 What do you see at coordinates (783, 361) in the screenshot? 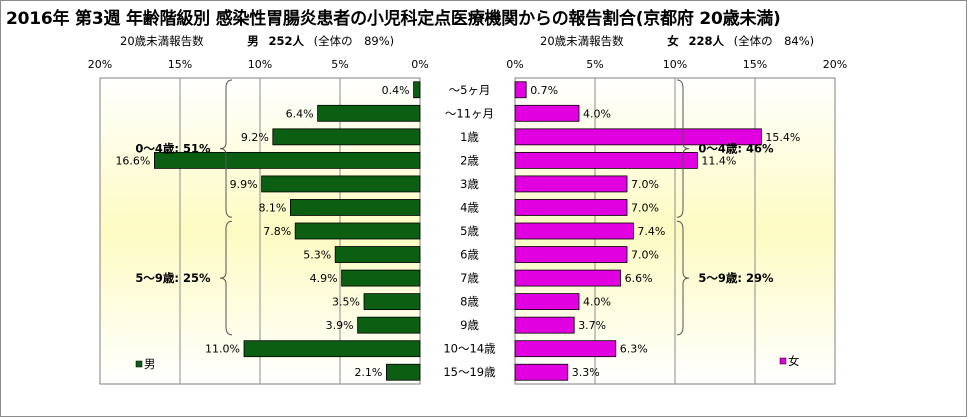
I see `female-legend-swatch` at bounding box center [783, 361].